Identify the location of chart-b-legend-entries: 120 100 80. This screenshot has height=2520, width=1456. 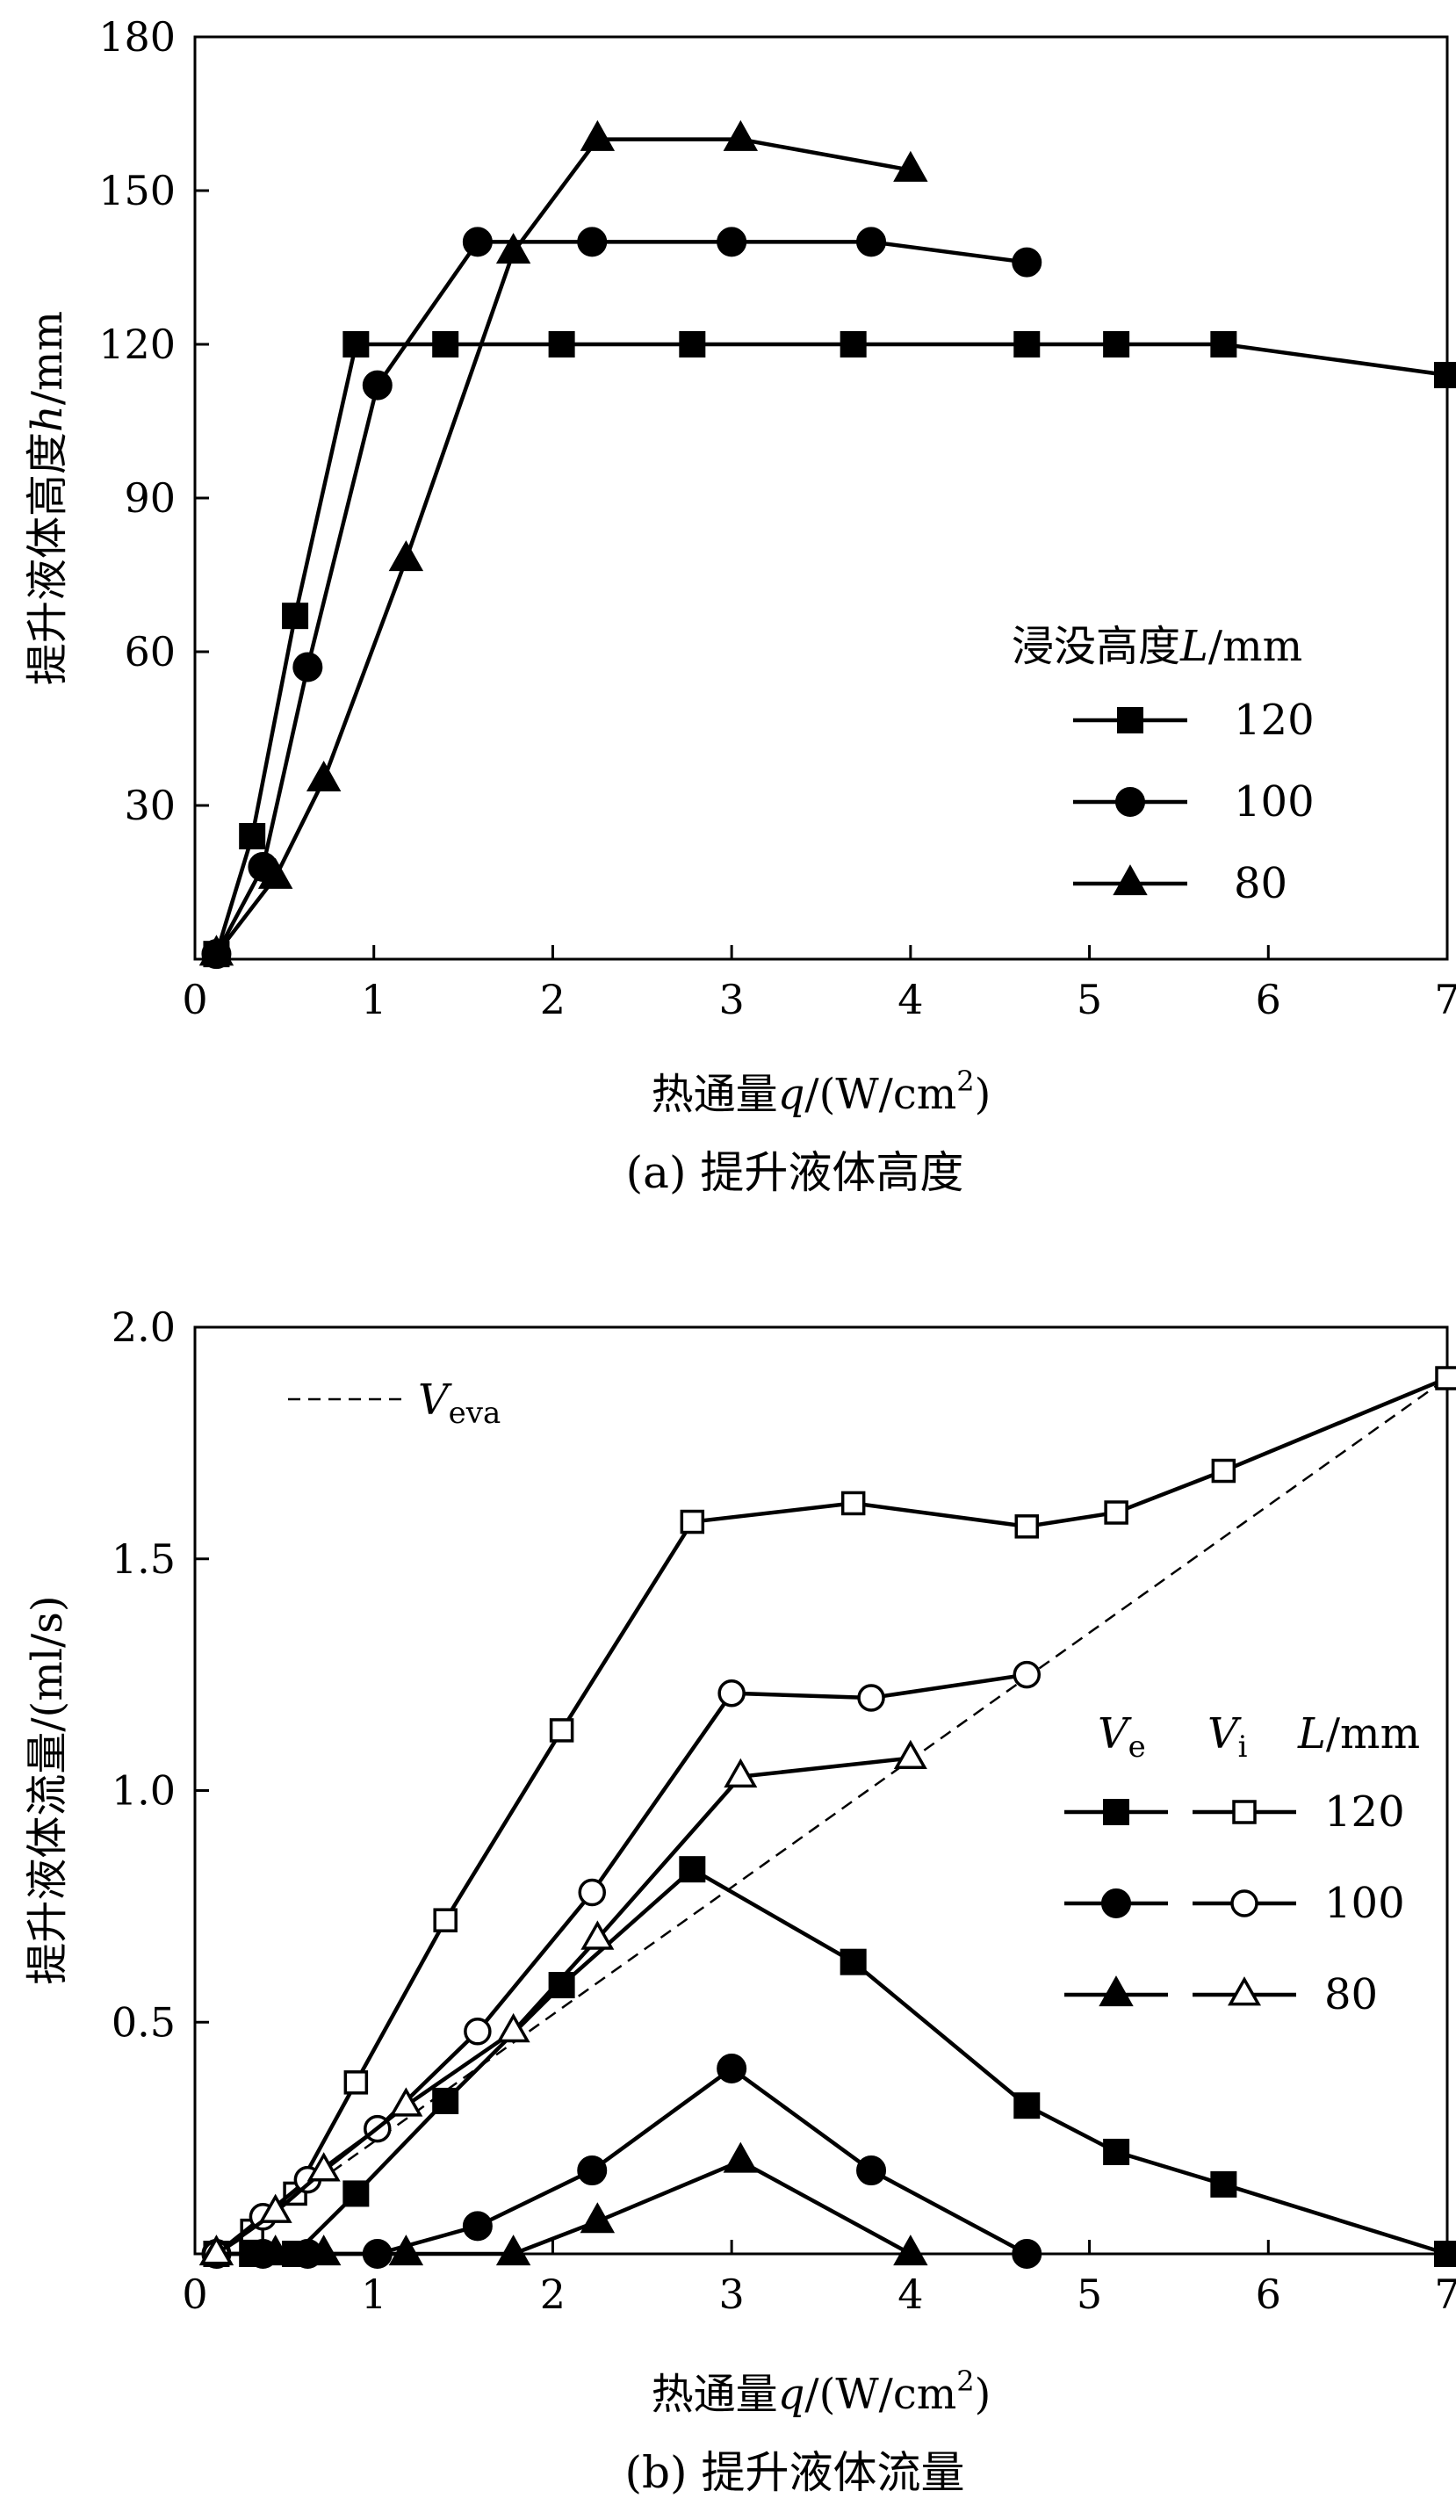
(1234, 1903).